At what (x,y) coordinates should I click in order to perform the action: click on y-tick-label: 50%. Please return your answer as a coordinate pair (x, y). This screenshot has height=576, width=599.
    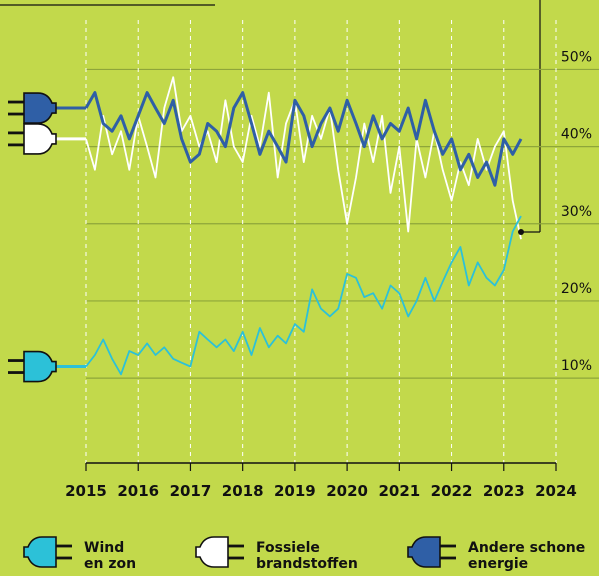
    Looking at the image, I should click on (576, 57).